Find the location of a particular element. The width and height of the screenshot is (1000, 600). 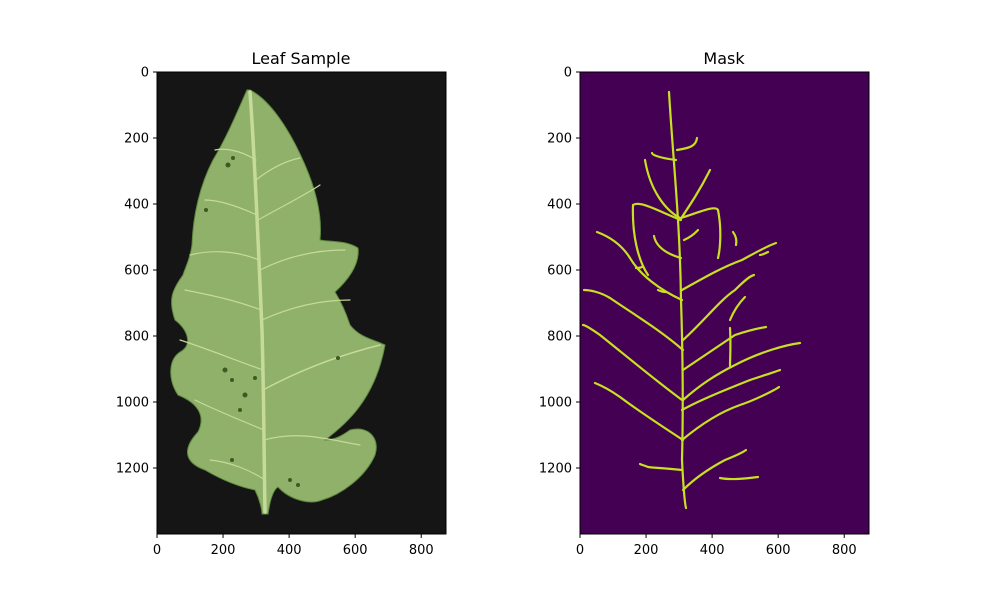

leaf-sample-y-tick-label: 200 is located at coordinates (136, 139).